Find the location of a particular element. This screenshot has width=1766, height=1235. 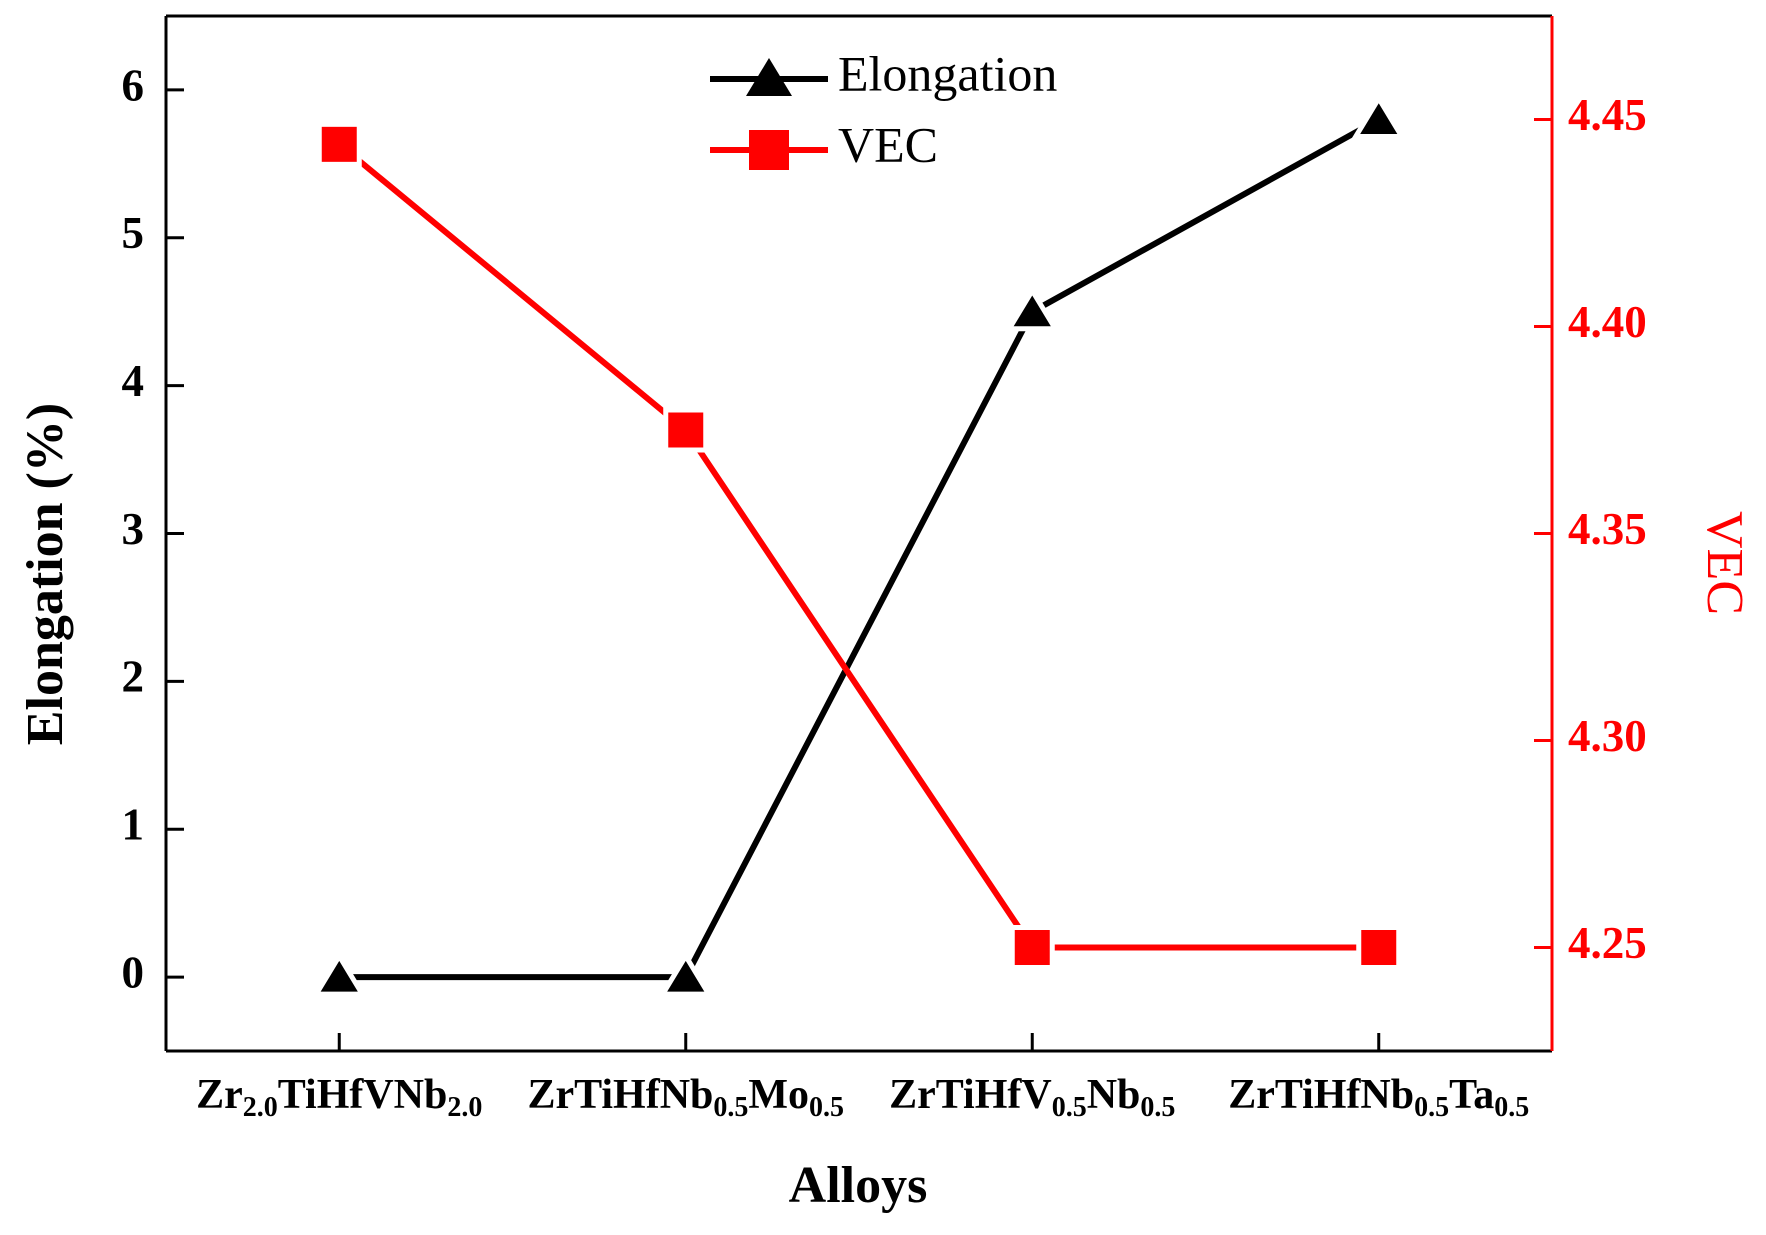

legend-label: Elongation is located at coordinates (947, 73).